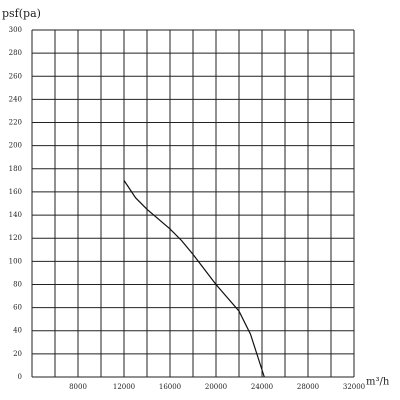 This screenshot has height=400, width=400. What do you see at coordinates (15, 123) in the screenshot?
I see `y-tick-label: 220` at bounding box center [15, 123].